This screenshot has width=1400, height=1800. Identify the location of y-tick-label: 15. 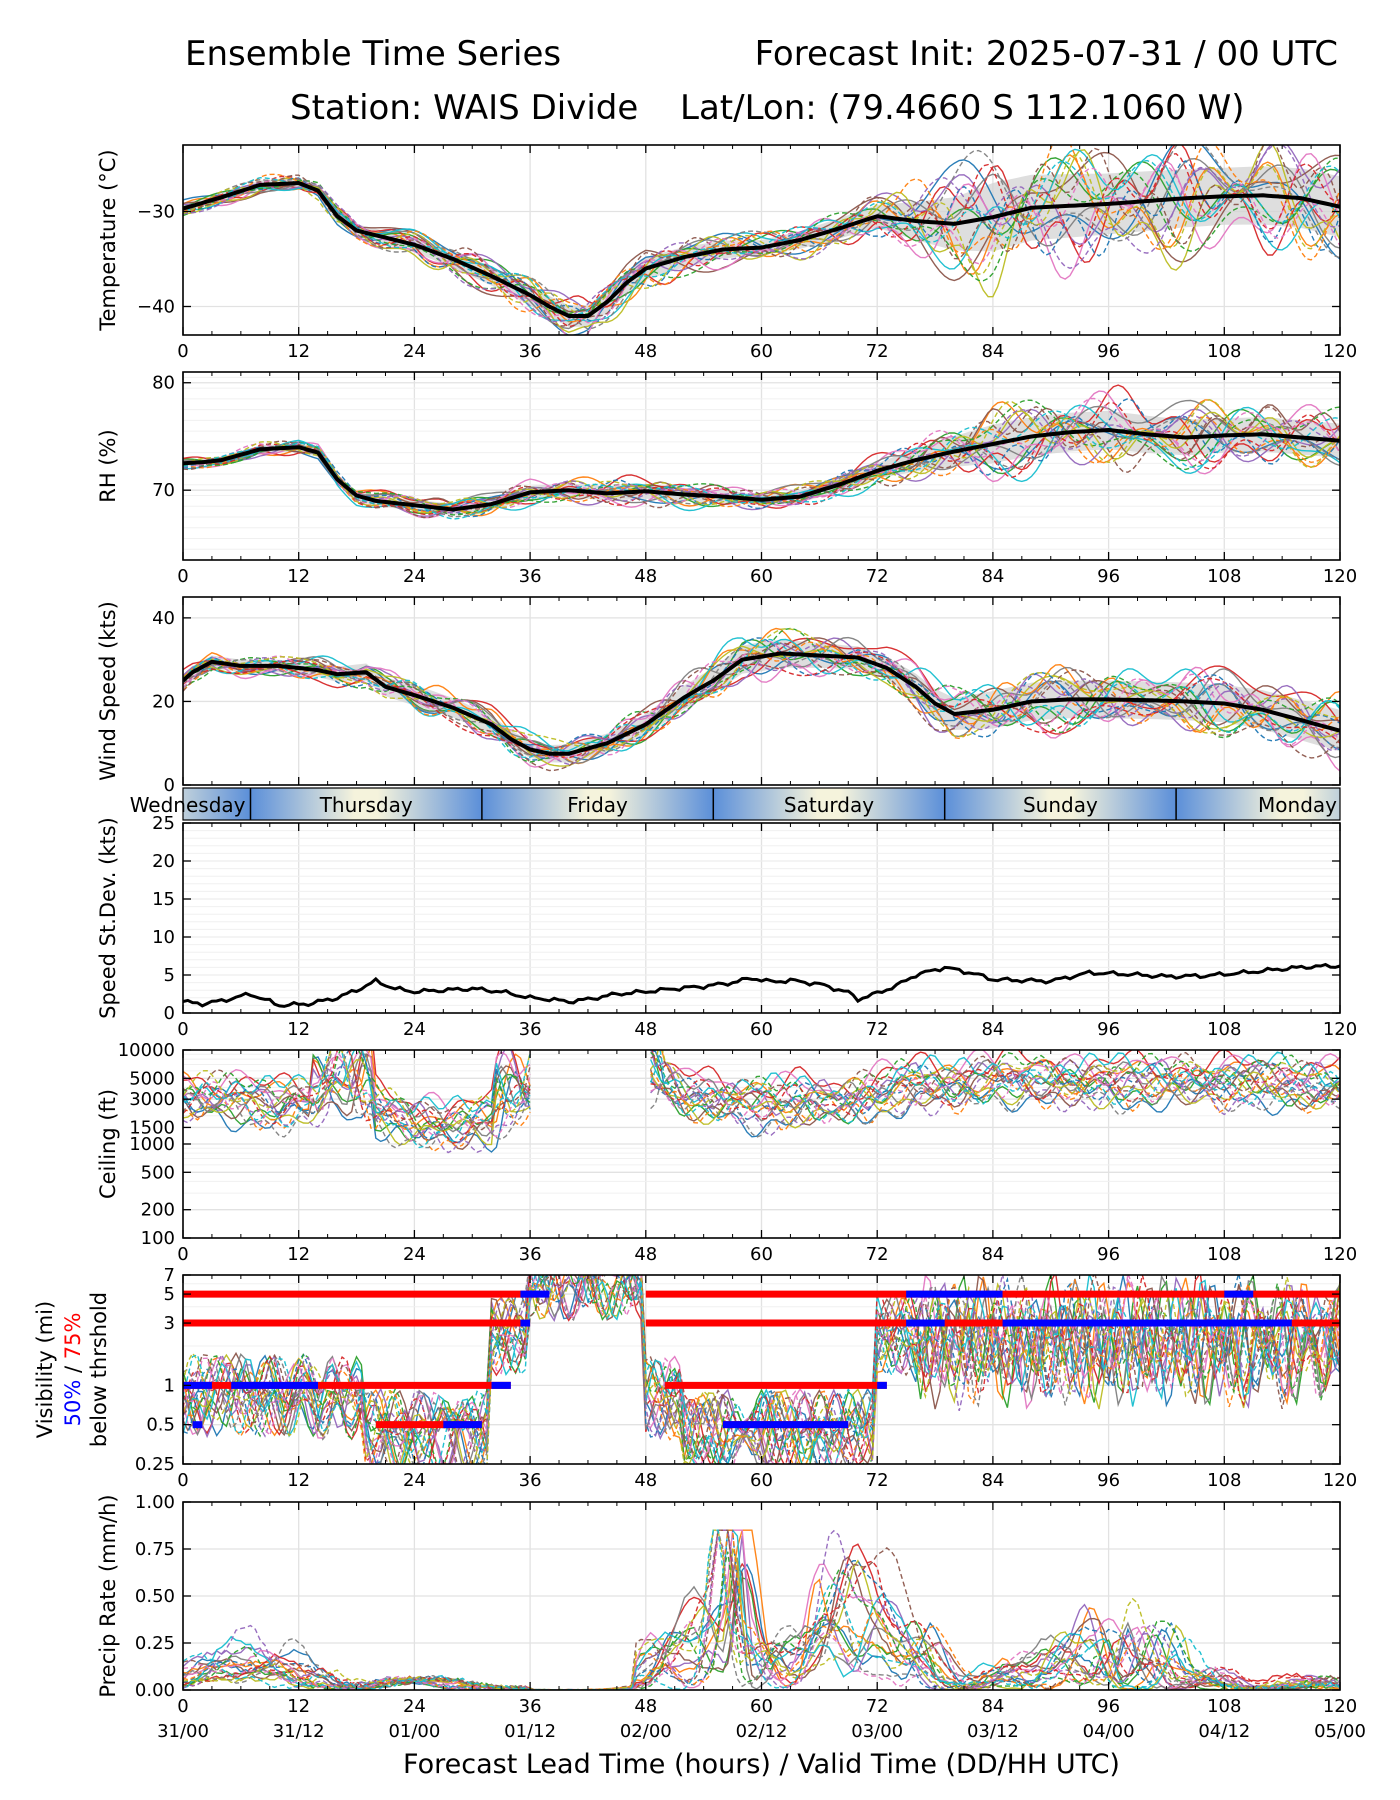
(163, 899).